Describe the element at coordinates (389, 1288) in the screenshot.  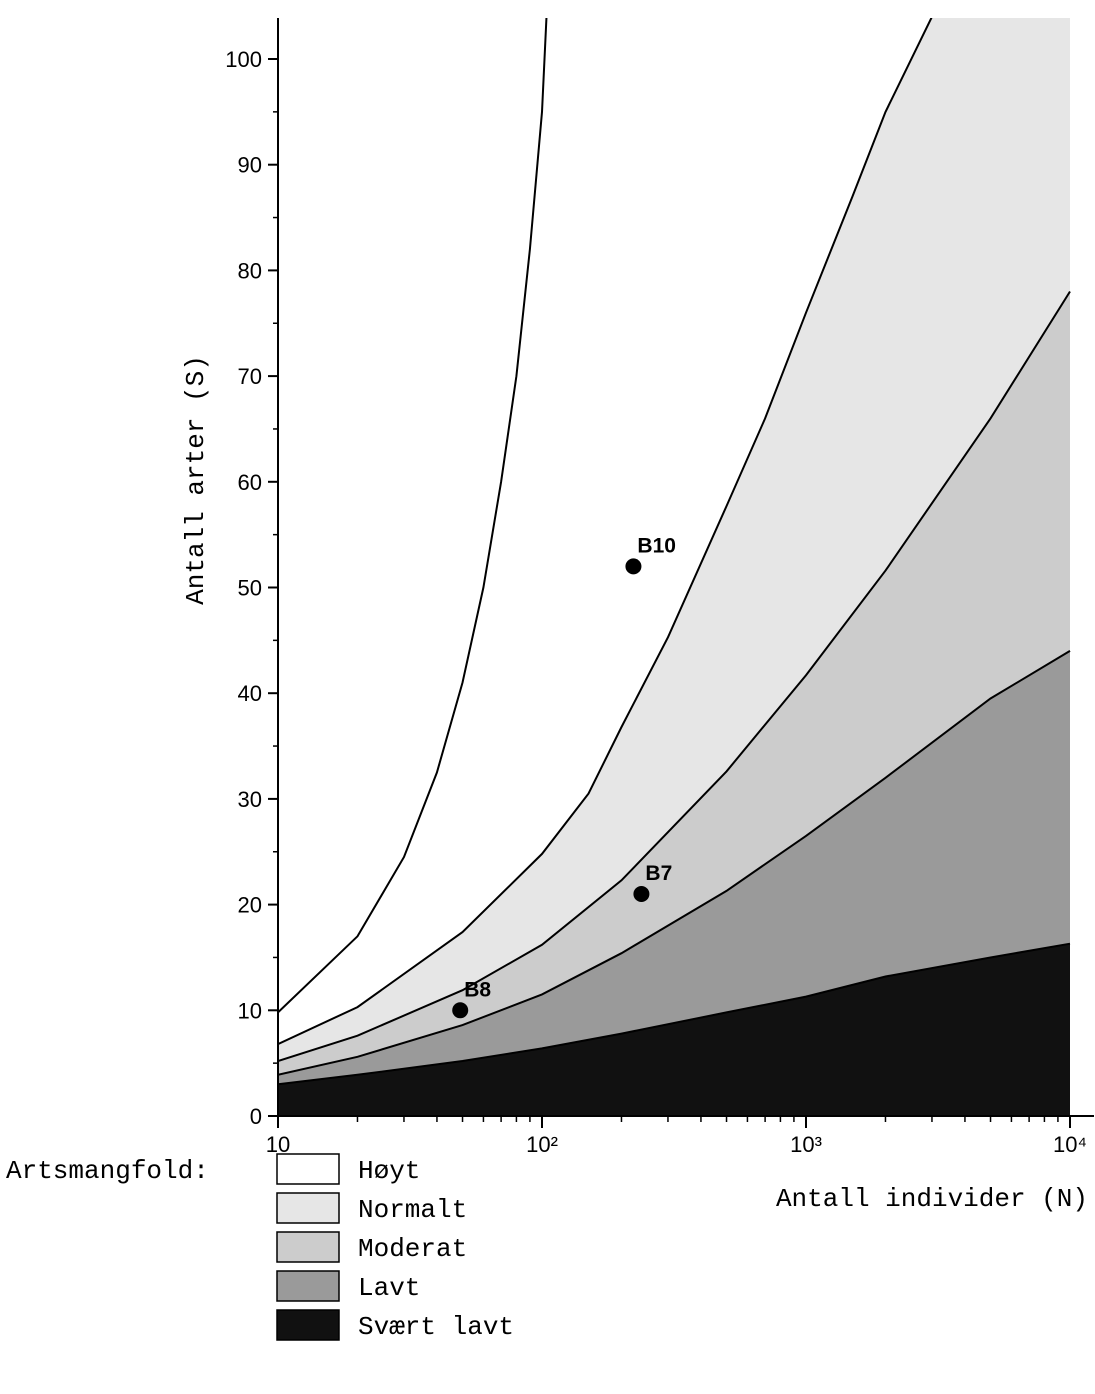
I see `legend-label: Lavt` at that location.